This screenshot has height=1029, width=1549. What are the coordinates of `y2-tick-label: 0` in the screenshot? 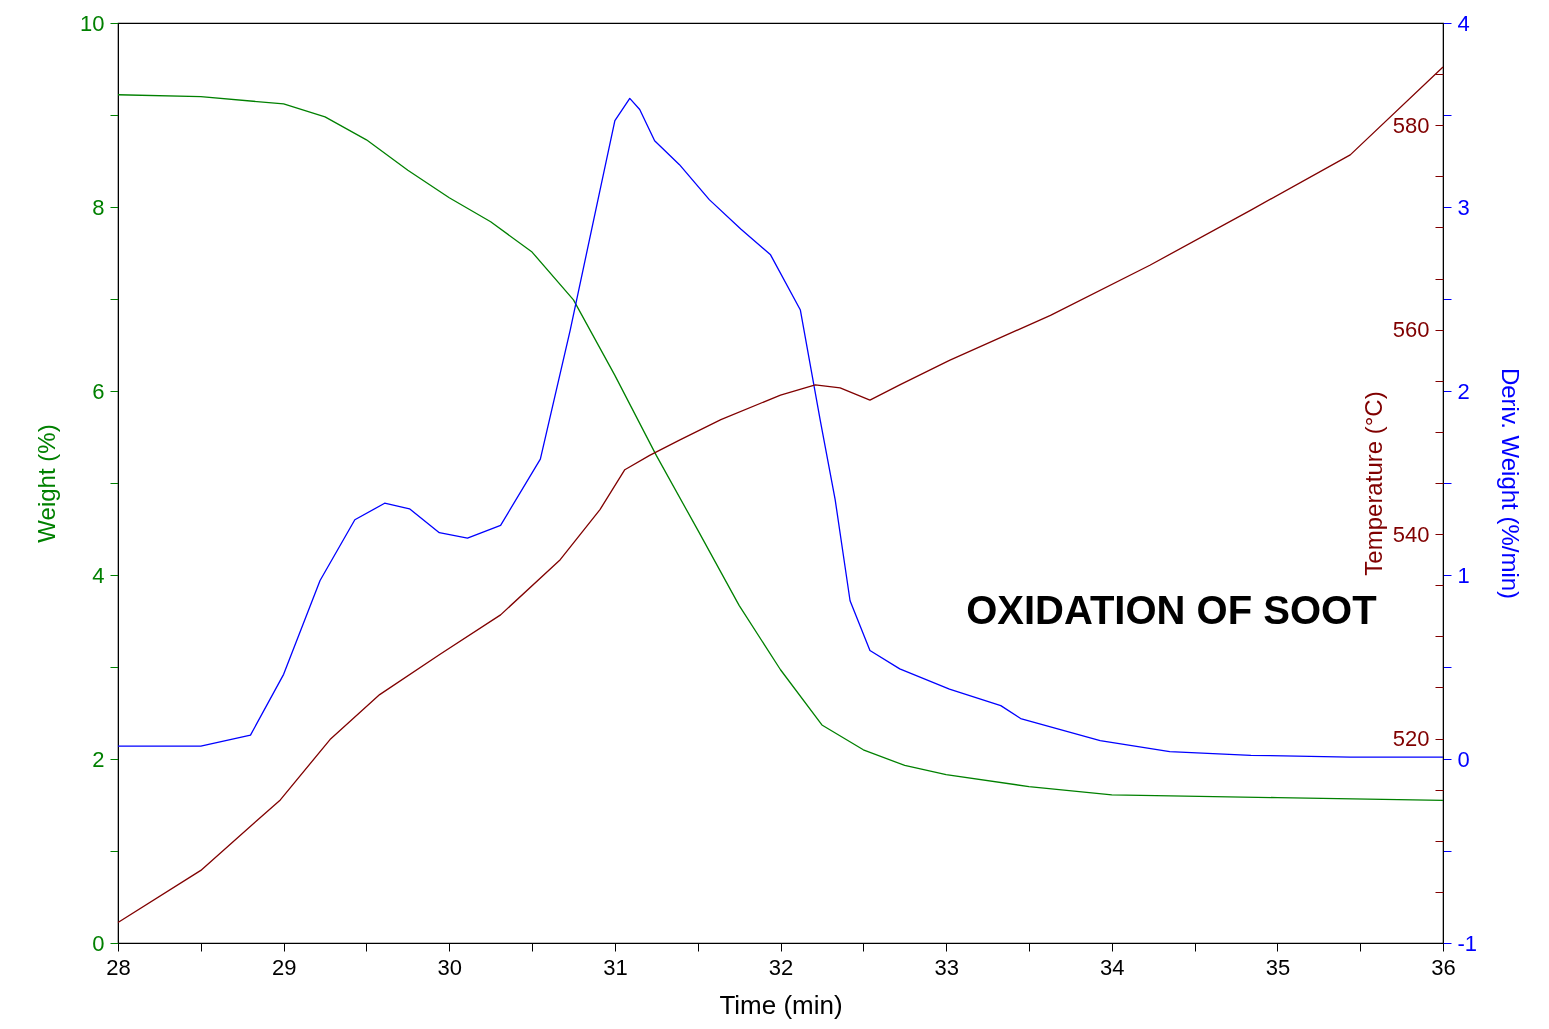 It's located at (1463, 759).